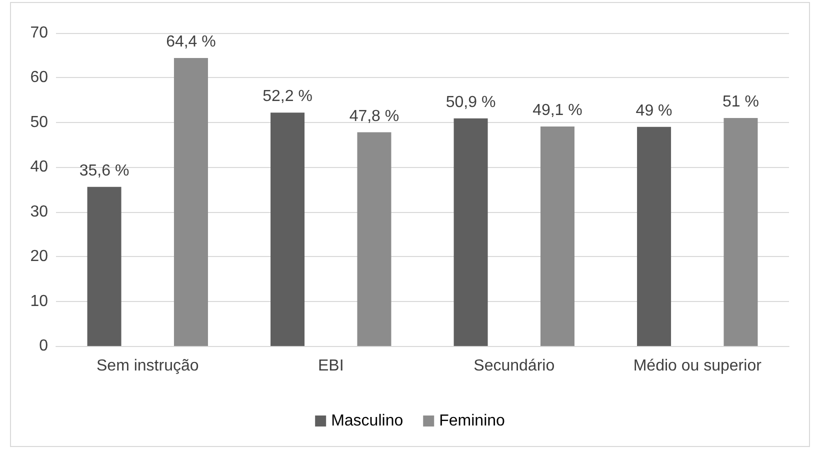 This screenshot has height=457, width=814. What do you see at coordinates (104, 171) in the screenshot?
I see `data-label: 35,6 %` at bounding box center [104, 171].